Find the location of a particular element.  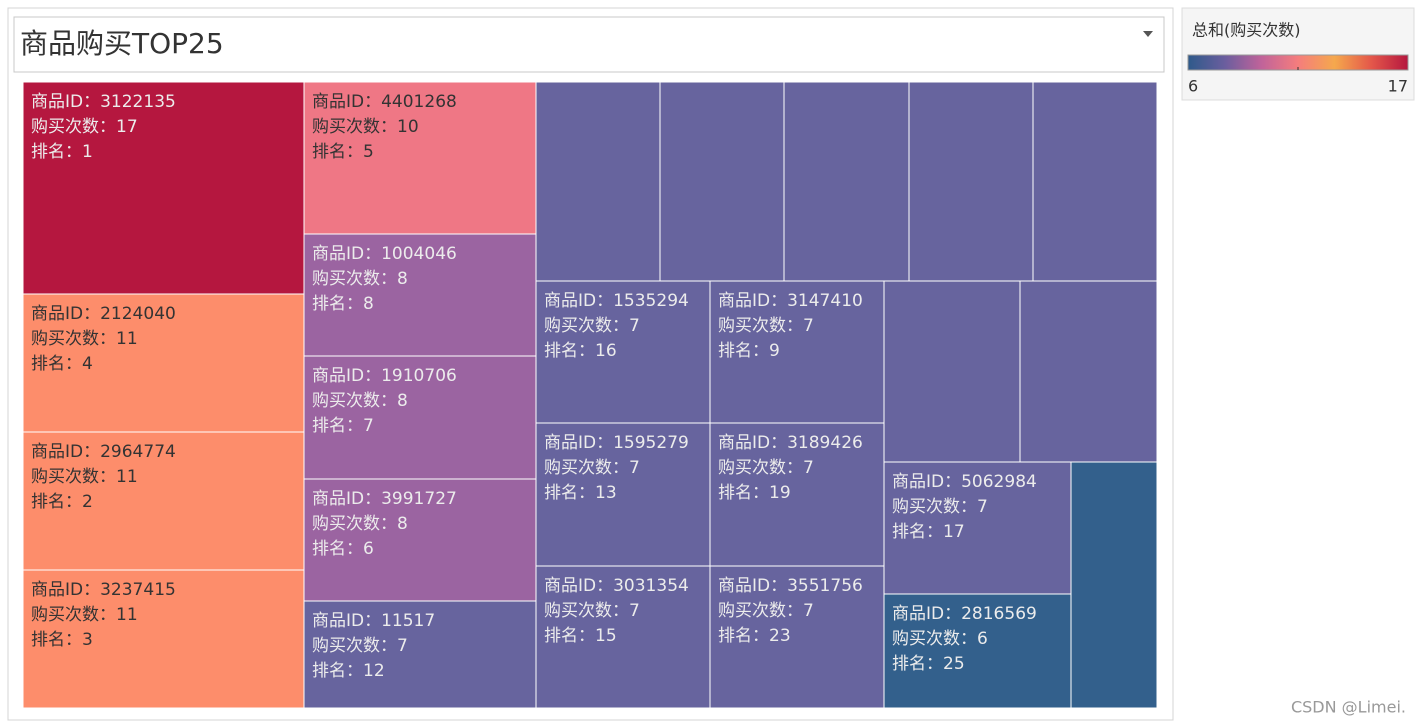

cell-label: 排名：4 is located at coordinates (62, 364).